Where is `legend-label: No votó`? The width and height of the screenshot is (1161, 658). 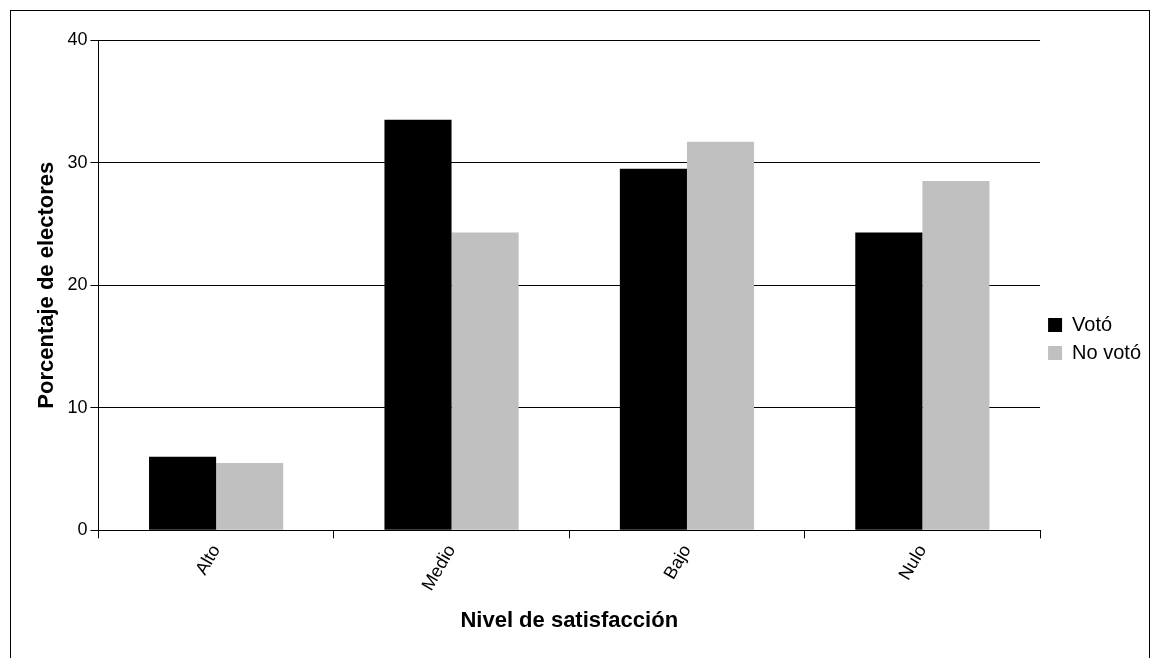
legend-label: No votó is located at coordinates (1107, 351).